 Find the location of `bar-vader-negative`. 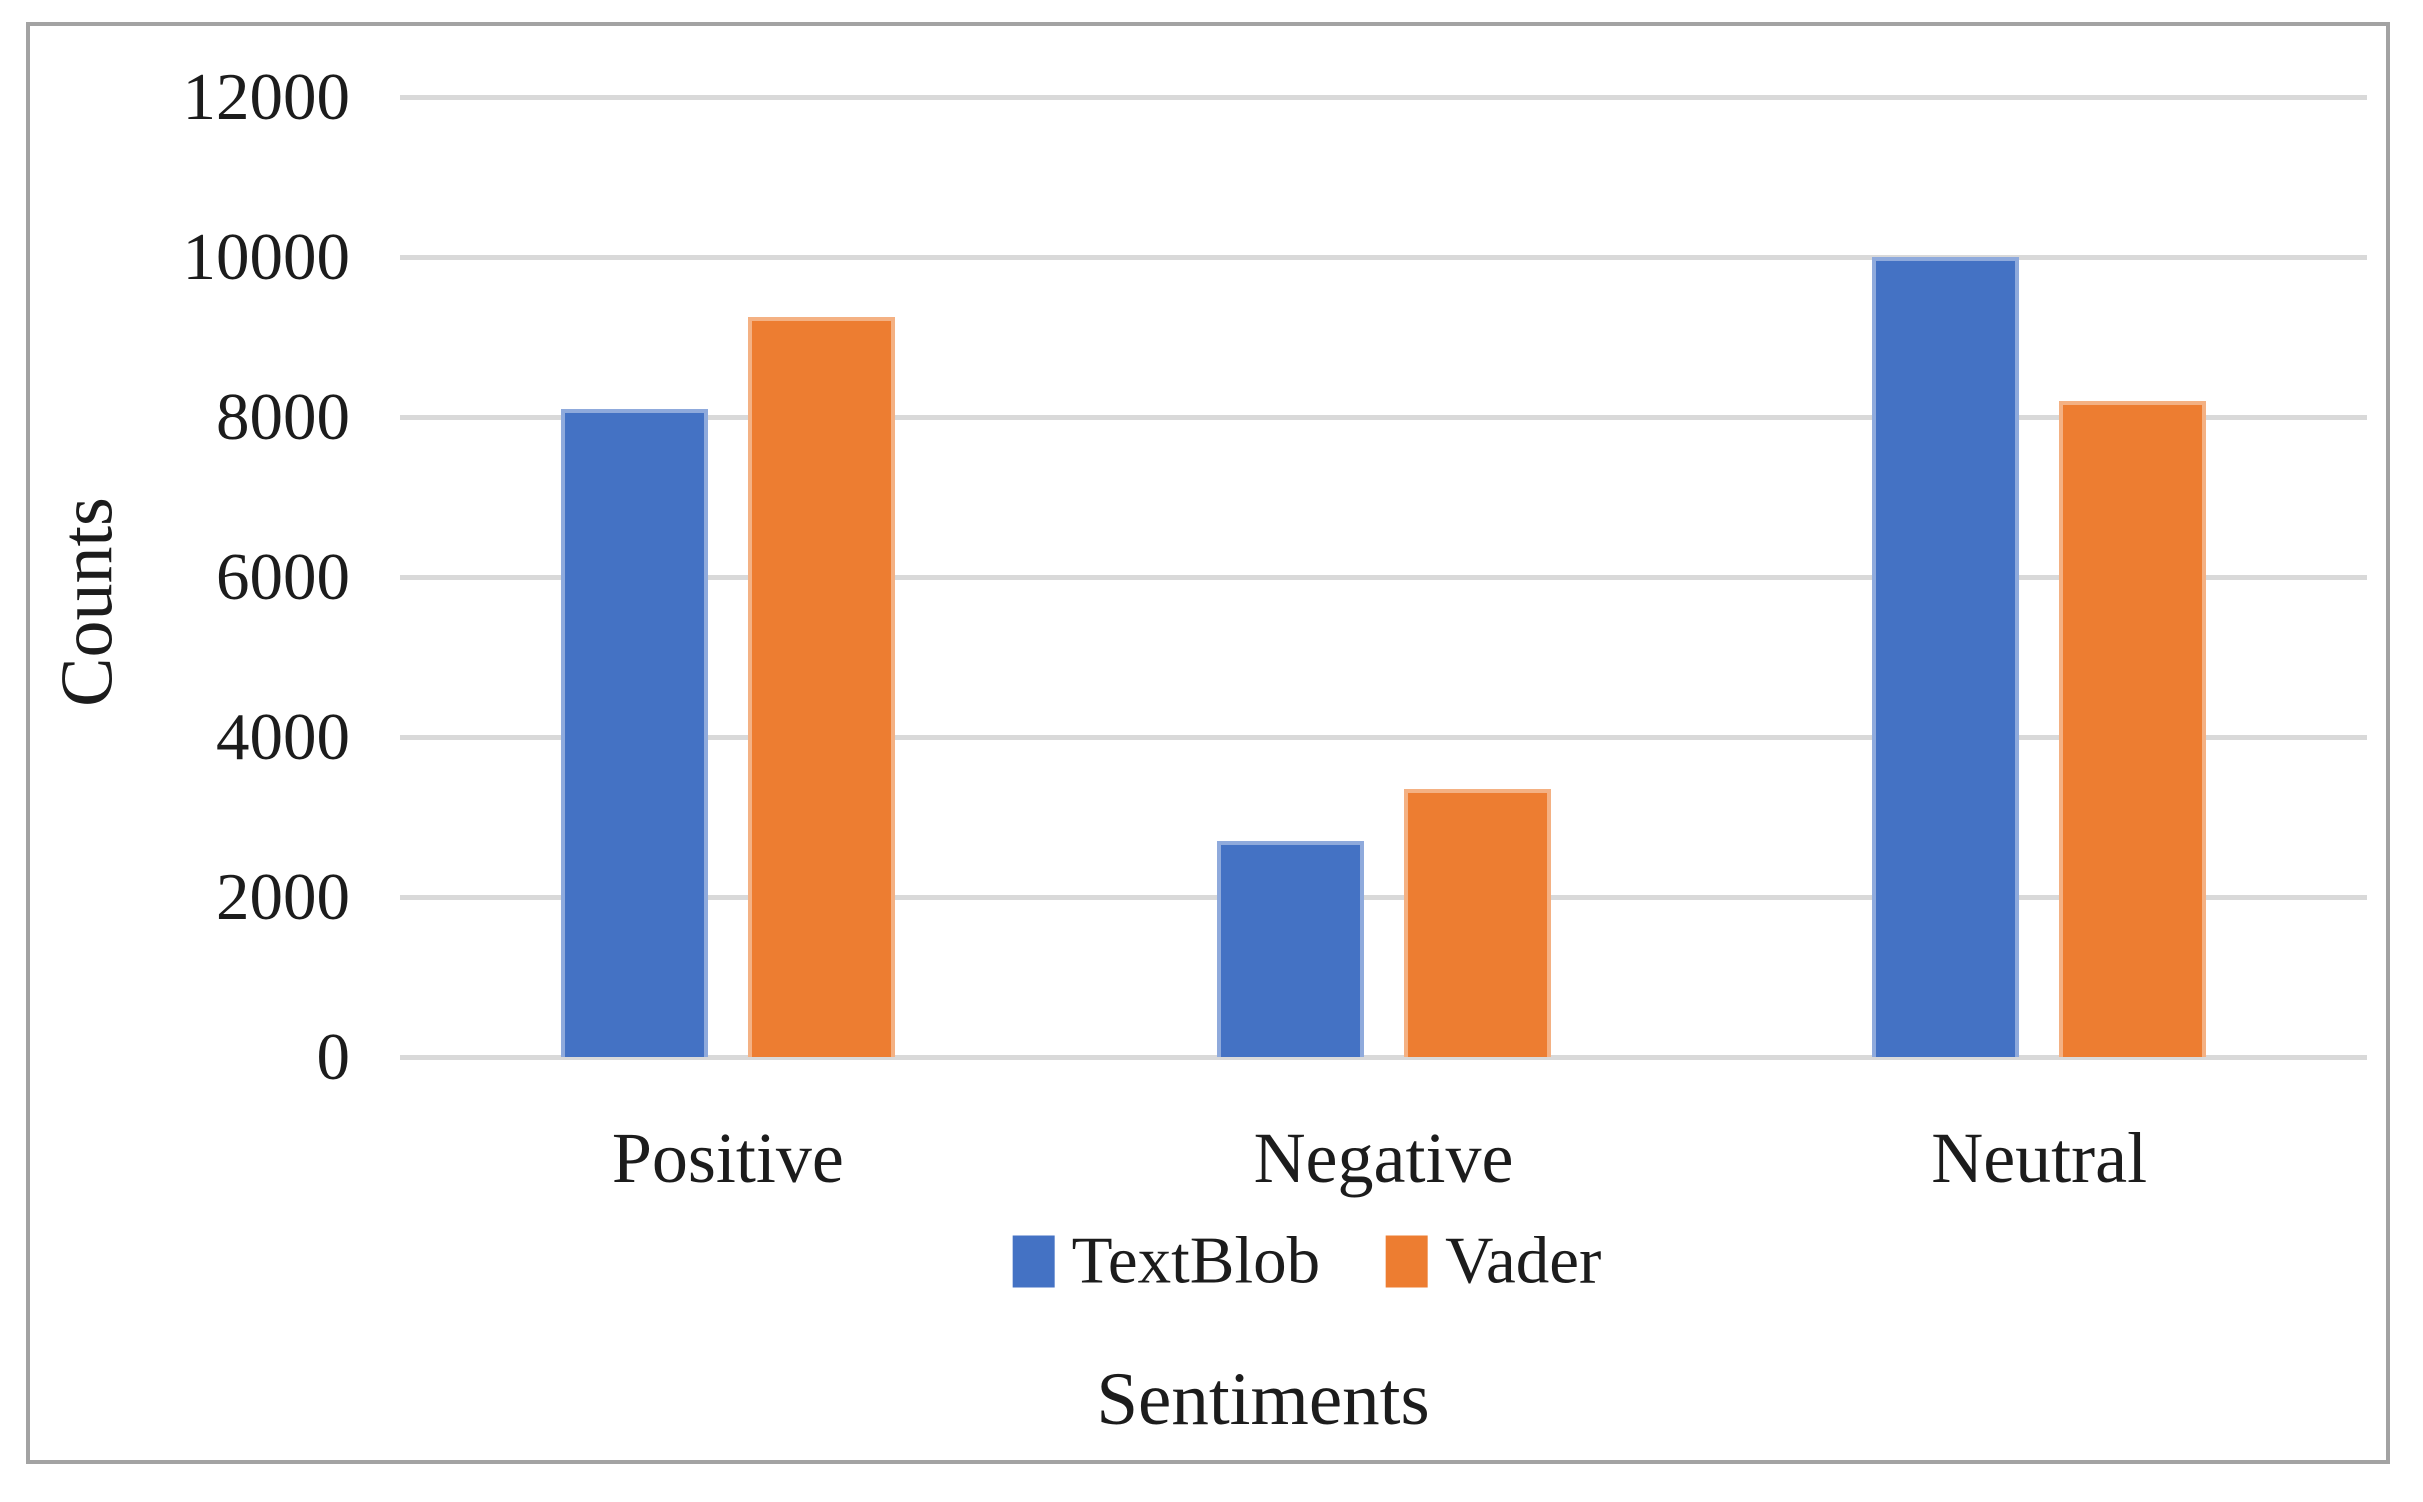

bar-vader-negative is located at coordinates (1477, 923).